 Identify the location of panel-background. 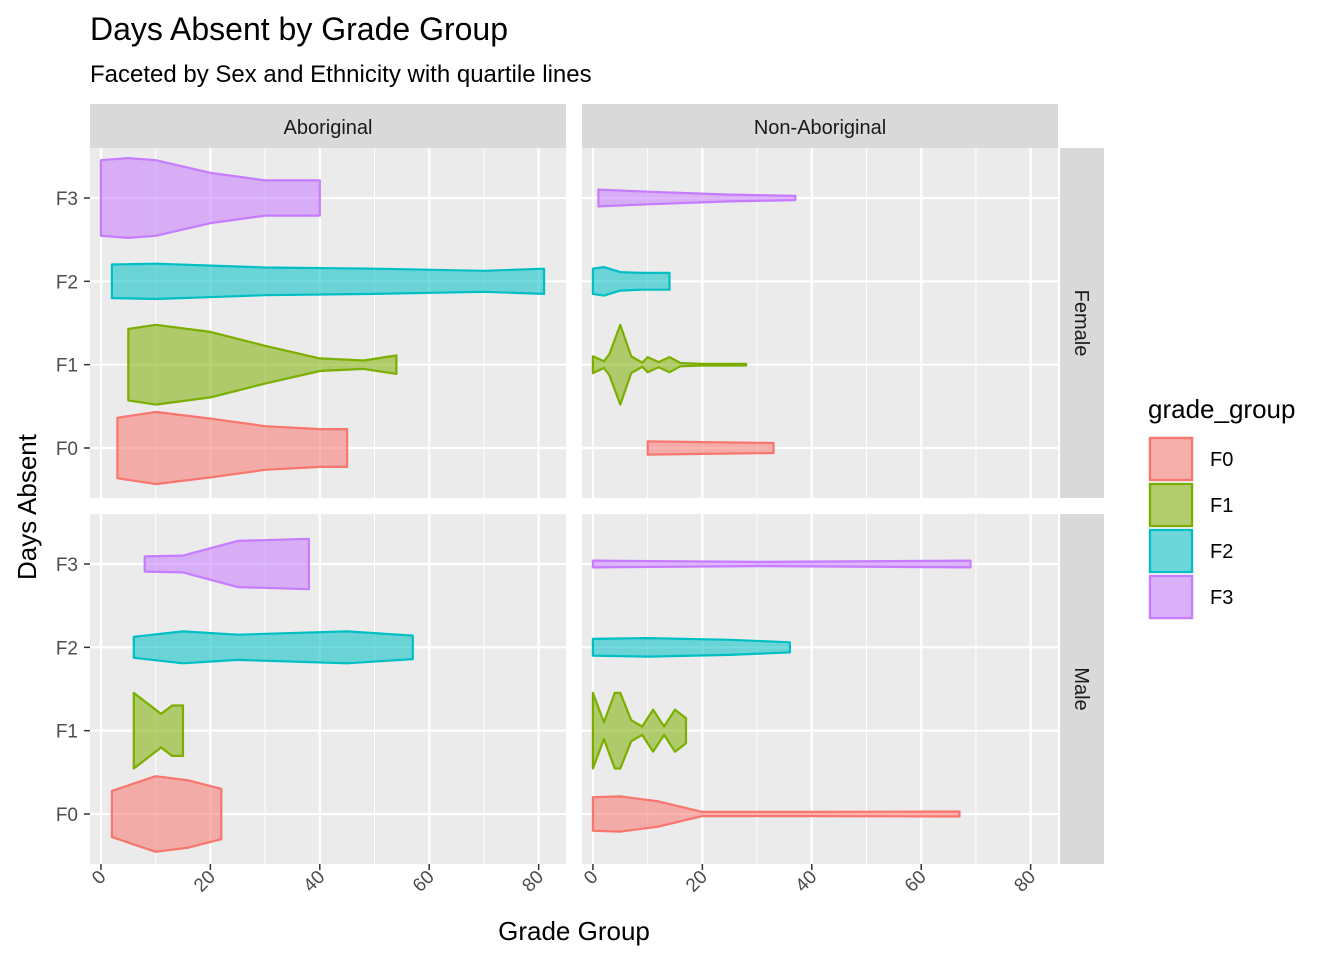
(820, 323).